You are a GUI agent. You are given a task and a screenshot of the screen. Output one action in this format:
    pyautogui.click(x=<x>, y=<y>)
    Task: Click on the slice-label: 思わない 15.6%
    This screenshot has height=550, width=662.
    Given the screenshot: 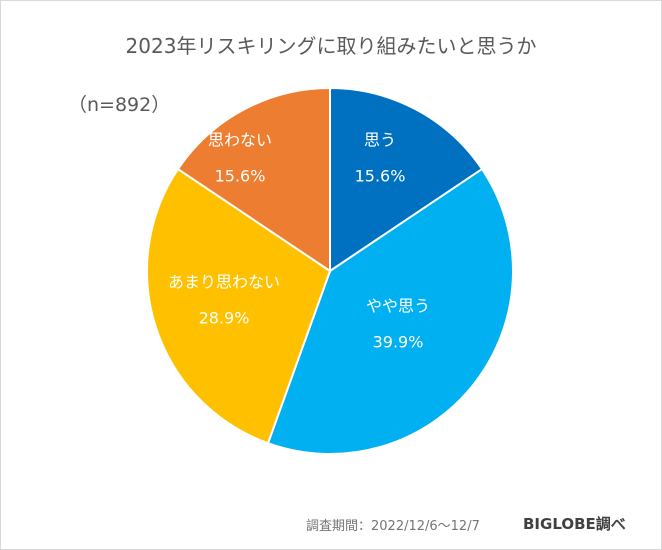 What is the action you would take?
    pyautogui.click(x=240, y=156)
    